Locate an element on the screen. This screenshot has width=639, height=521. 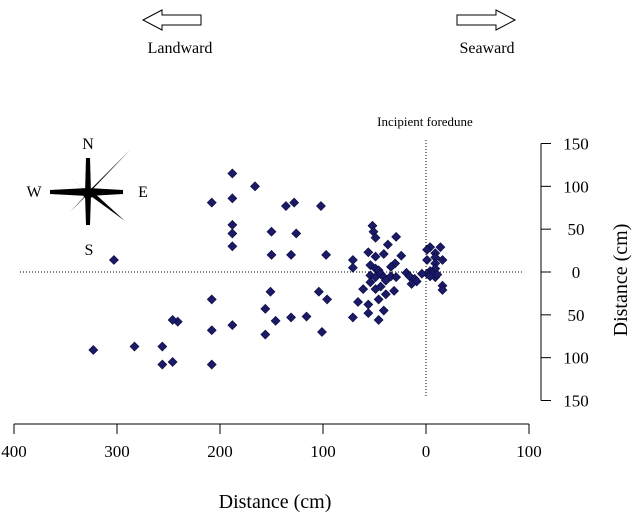
x-axis: 400 300 200 100 0 100 is located at coordinates (271, 442).